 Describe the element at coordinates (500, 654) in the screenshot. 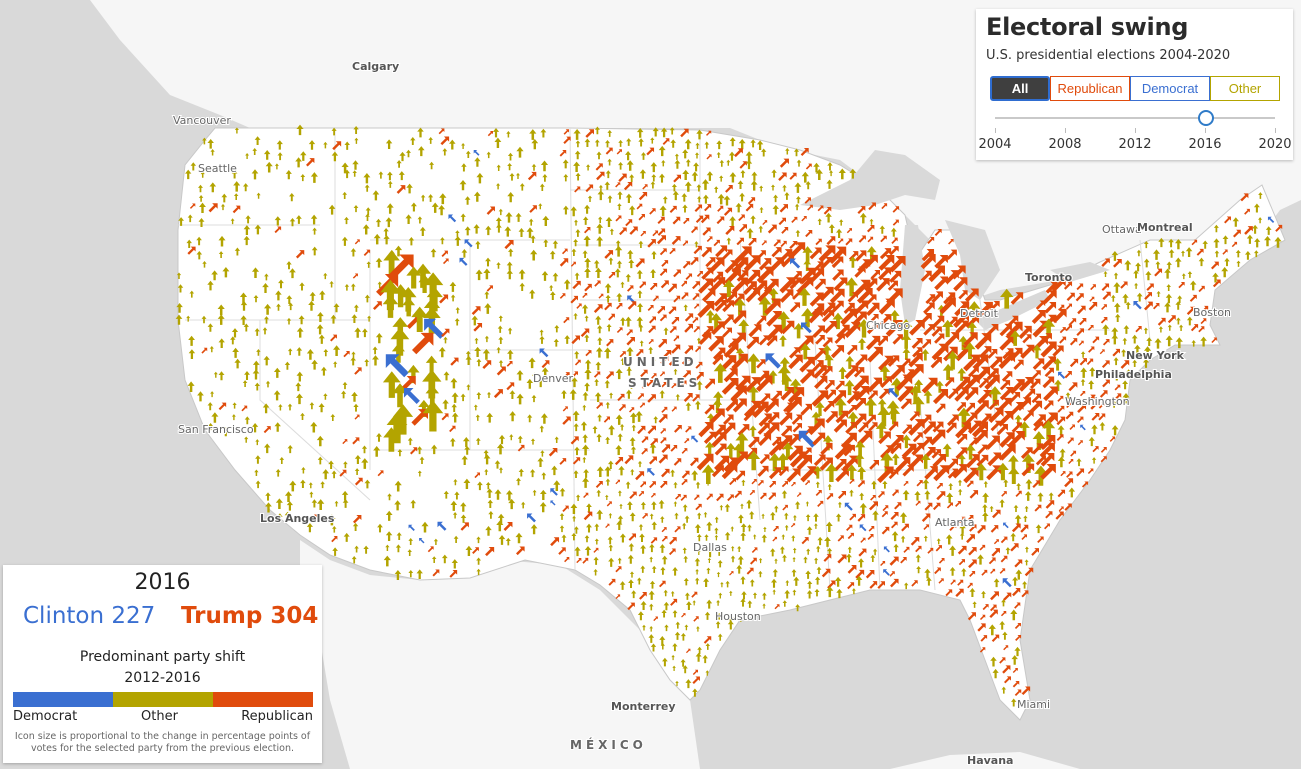

I see `mexico-land` at that location.